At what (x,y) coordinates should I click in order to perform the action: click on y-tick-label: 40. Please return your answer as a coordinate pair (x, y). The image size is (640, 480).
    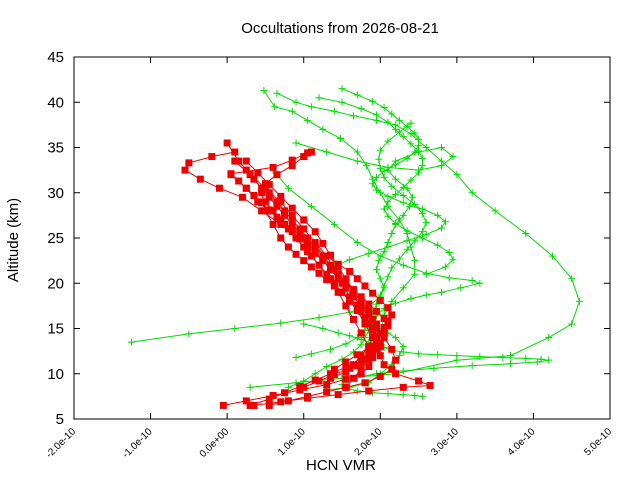
    Looking at the image, I should click on (55, 102).